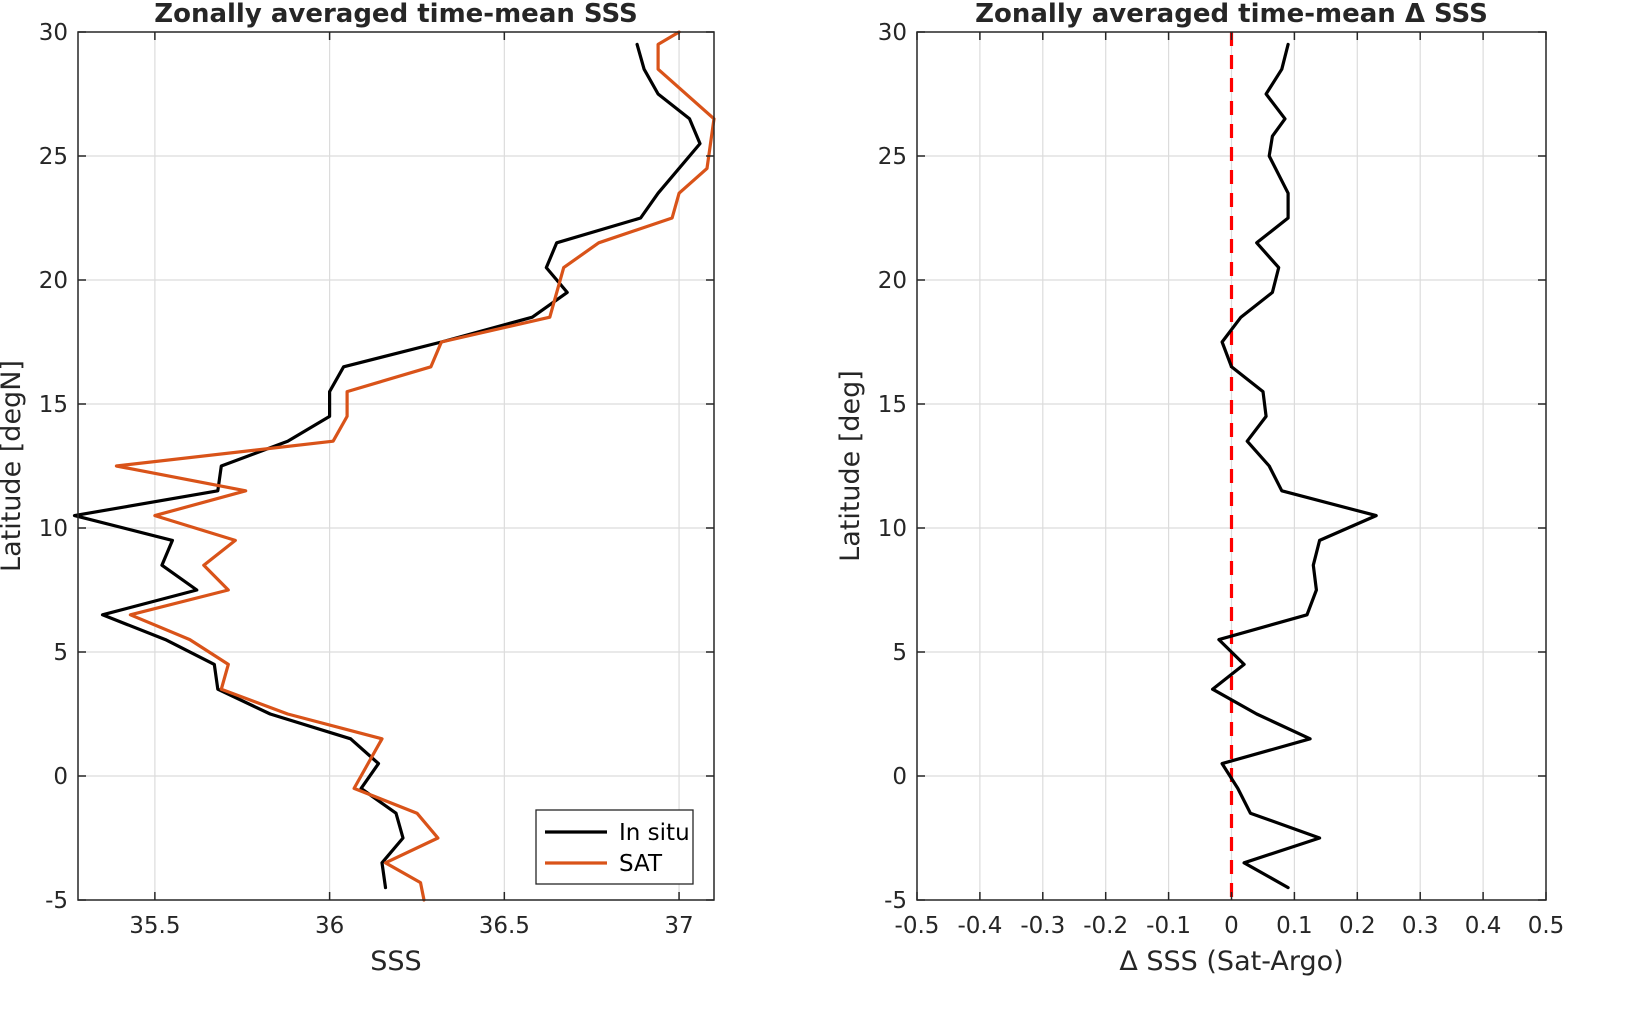 This screenshot has width=1651, height=1027. I want to click on legend-box, so click(614, 847).